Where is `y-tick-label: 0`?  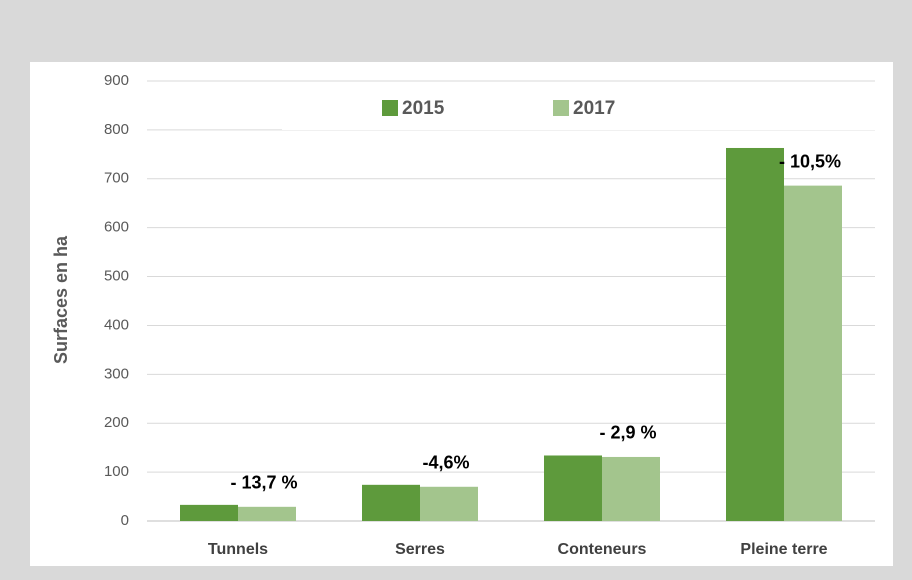
y-tick-label: 0 is located at coordinates (125, 520).